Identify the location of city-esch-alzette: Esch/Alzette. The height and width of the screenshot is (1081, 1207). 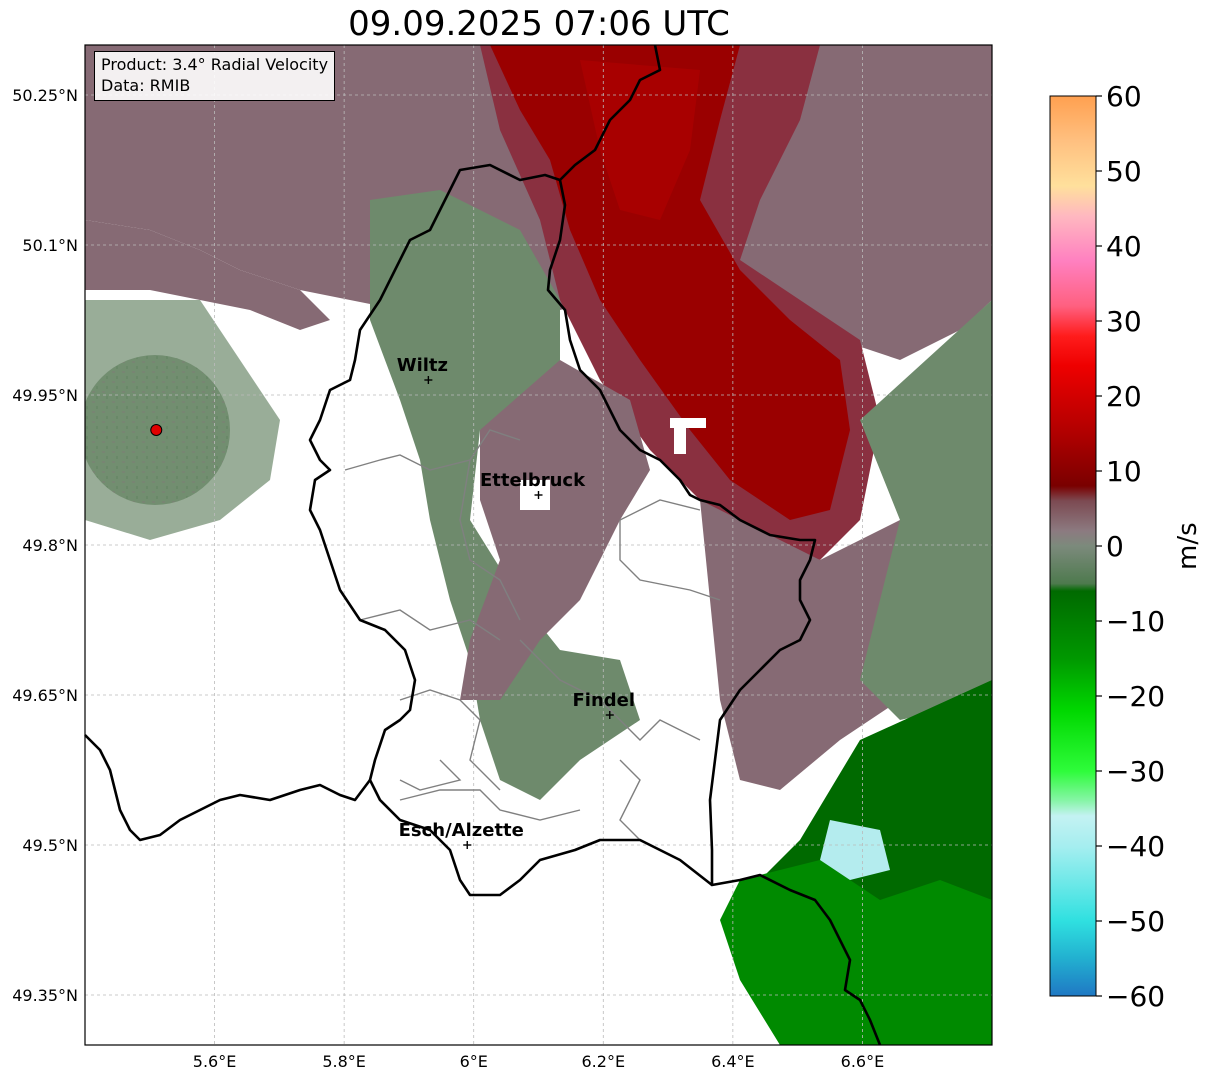
(461, 834).